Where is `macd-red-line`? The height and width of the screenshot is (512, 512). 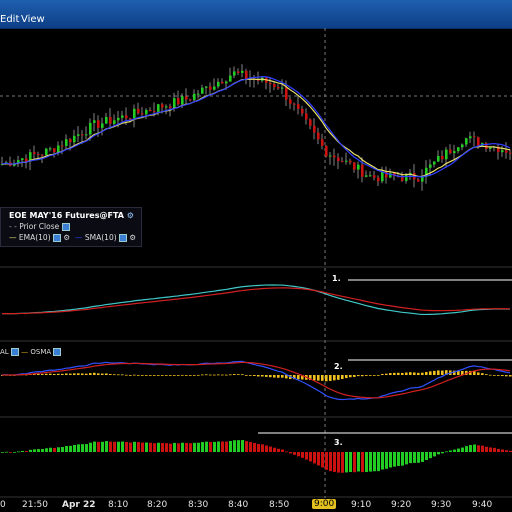
macd-red-line is located at coordinates (256, 380).